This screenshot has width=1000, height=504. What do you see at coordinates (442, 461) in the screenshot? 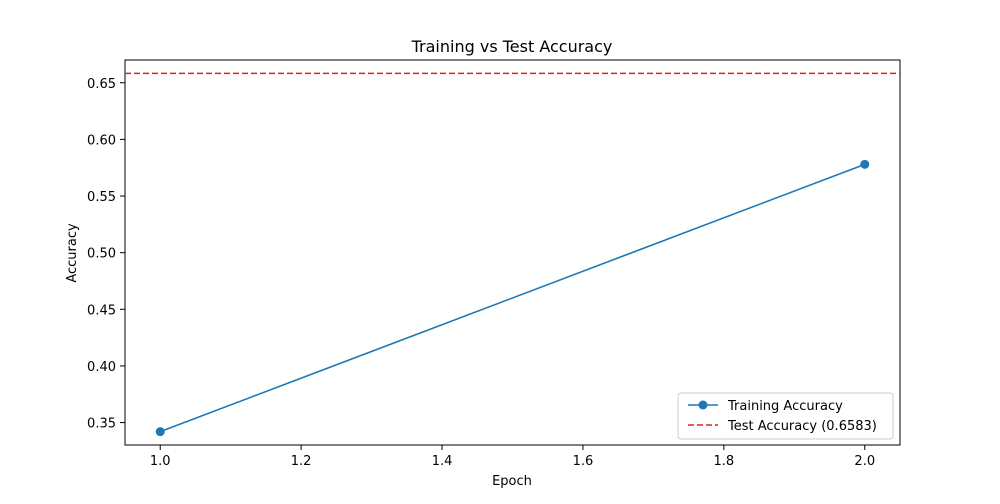
I see `x-tick-label: 1.4` at bounding box center [442, 461].